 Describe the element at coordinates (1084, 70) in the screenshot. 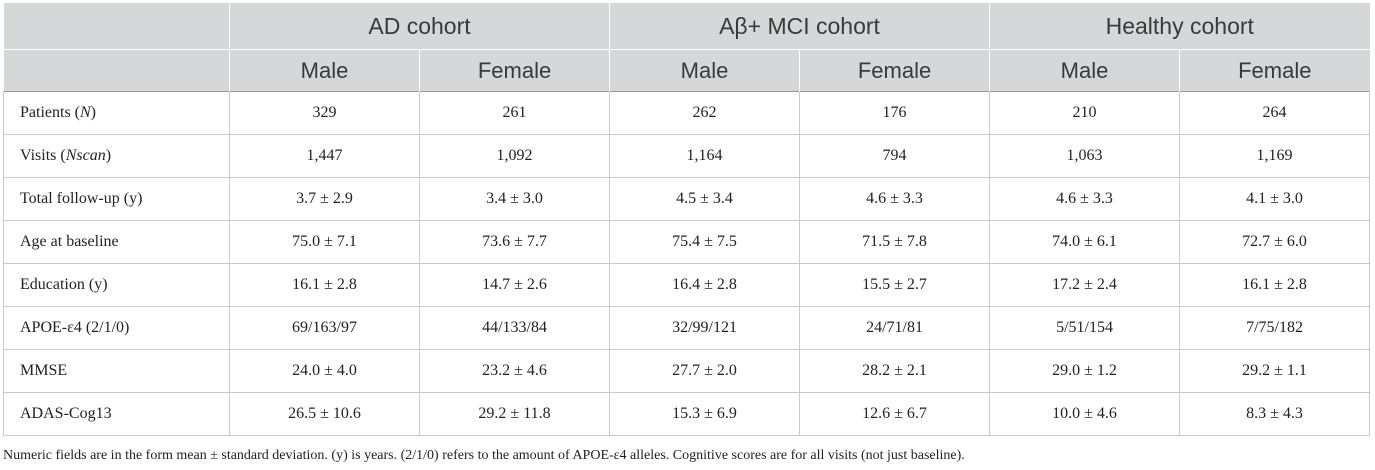

I see `subheader-healthy-male: Male` at that location.